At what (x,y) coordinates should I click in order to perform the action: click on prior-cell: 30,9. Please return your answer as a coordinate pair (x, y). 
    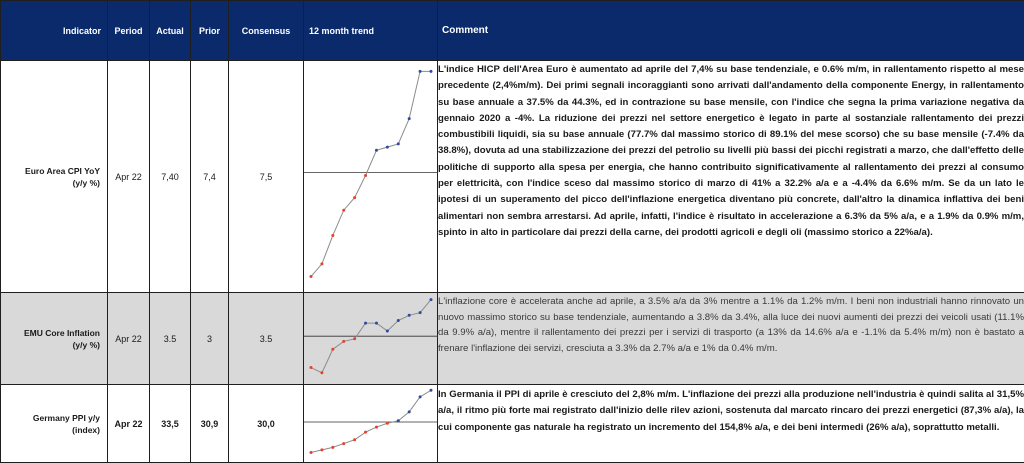
    Looking at the image, I should click on (210, 424).